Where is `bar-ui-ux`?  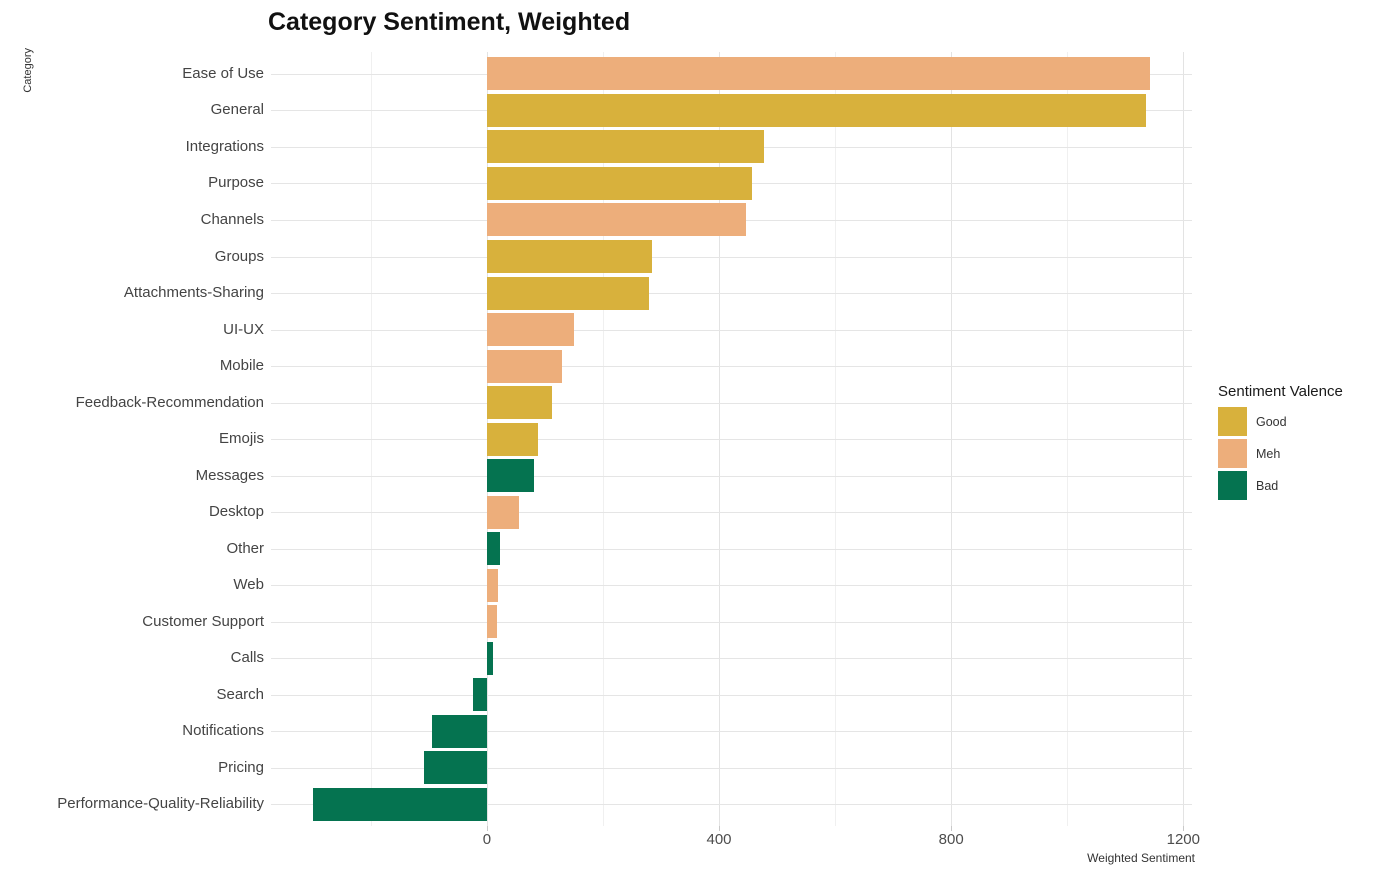 bar-ui-ux is located at coordinates (530, 329).